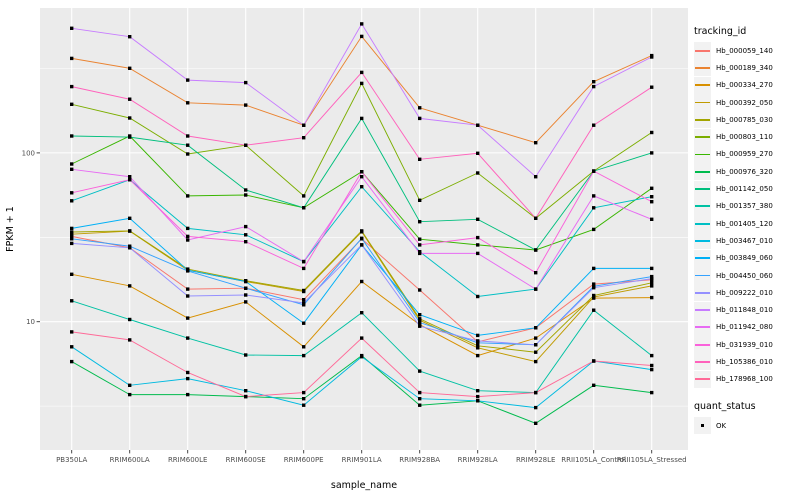 This screenshot has width=800, height=500. What do you see at coordinates (744, 258) in the screenshot?
I see `legend-item-label: Hb_003849_060` at bounding box center [744, 258].